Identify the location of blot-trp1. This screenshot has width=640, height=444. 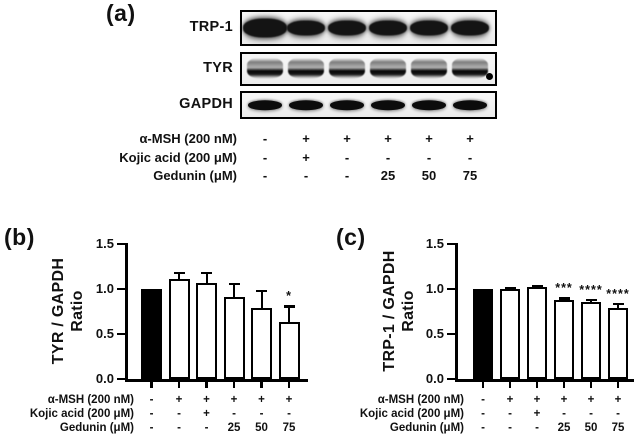
(368, 28).